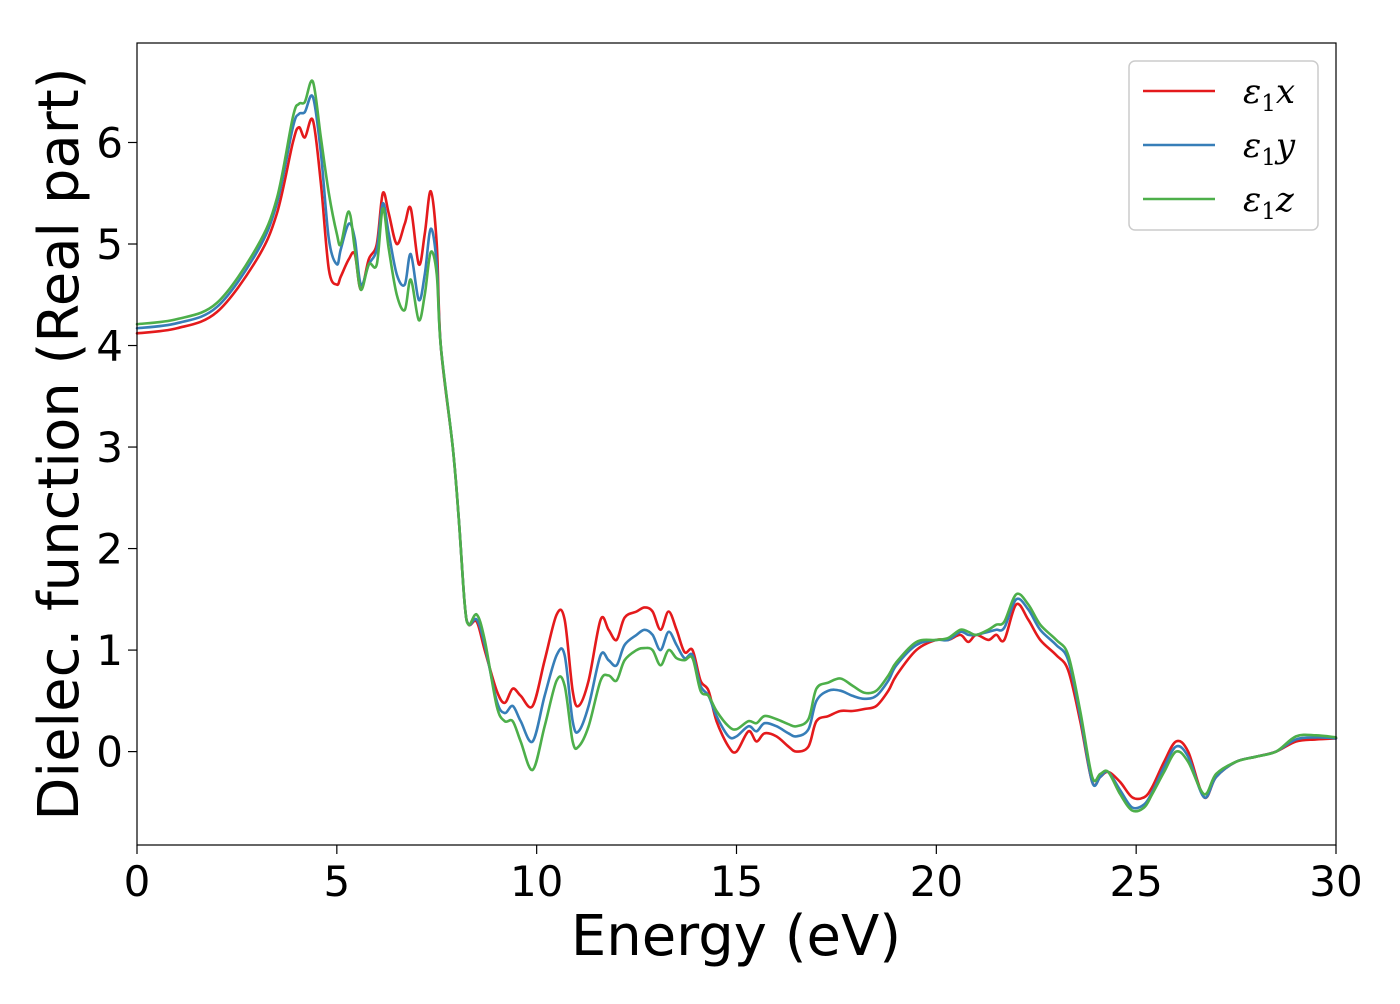 This screenshot has width=1400, height=1004. What do you see at coordinates (109, 244) in the screenshot?
I see `y-tick-label: 5` at bounding box center [109, 244].